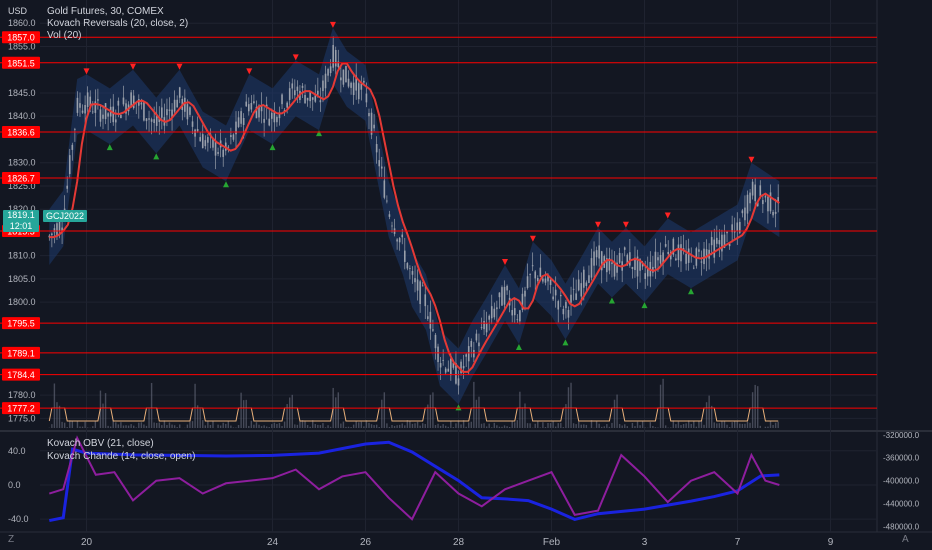 The image size is (932, 550). What do you see at coordinates (21, 375) in the screenshot?
I see `price-level-label: 1784.4` at bounding box center [21, 375].